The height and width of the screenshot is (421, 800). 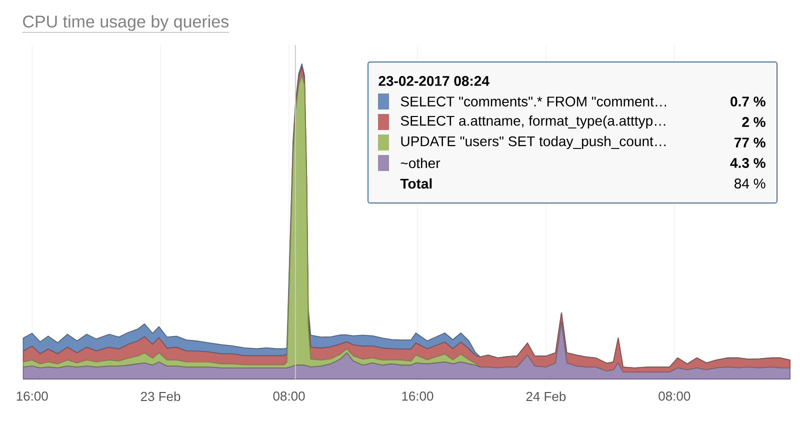 What do you see at coordinates (416, 183) in the screenshot?
I see `annotation: Total` at bounding box center [416, 183].